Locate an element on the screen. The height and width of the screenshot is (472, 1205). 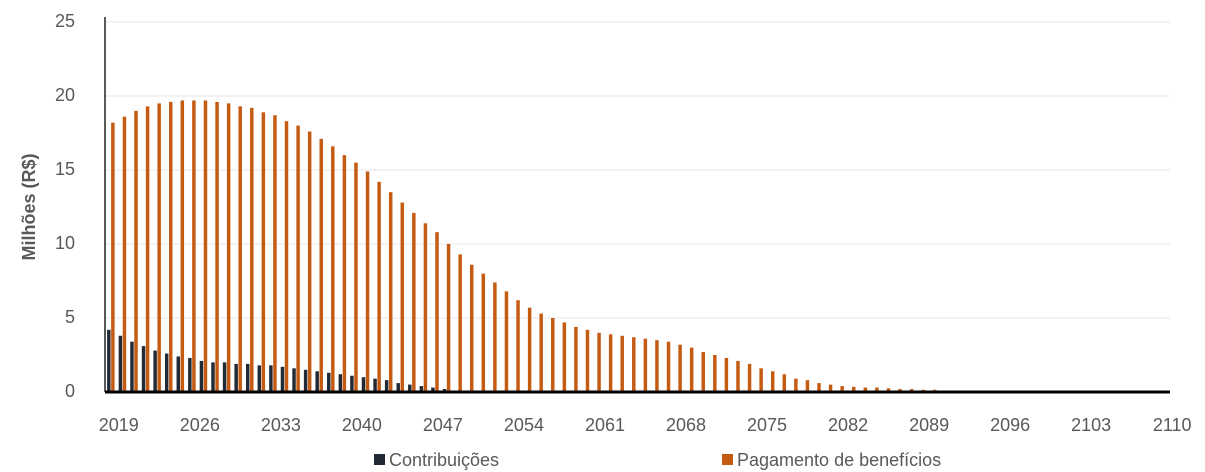
x-tick-label: 2047 is located at coordinates (443, 425).